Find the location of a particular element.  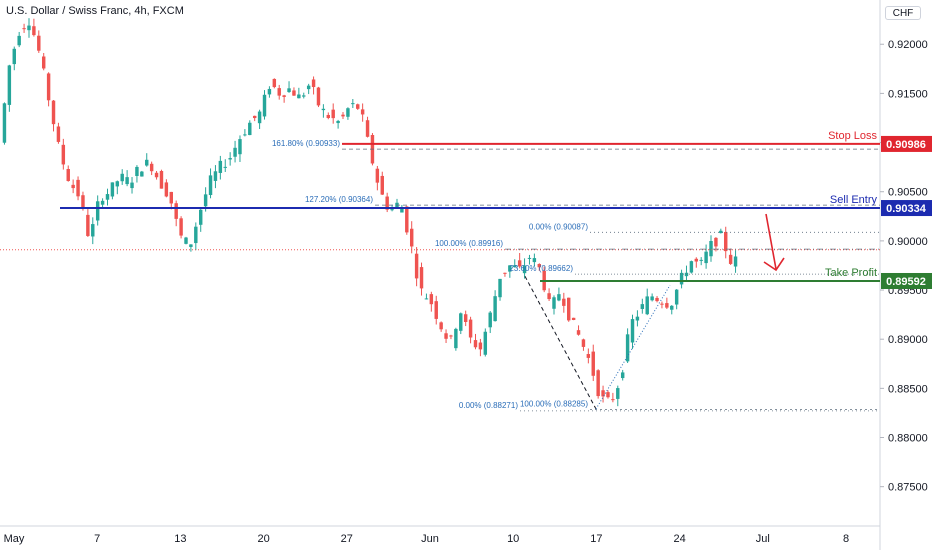

y-tick-label: 0.88500 is located at coordinates (908, 389).